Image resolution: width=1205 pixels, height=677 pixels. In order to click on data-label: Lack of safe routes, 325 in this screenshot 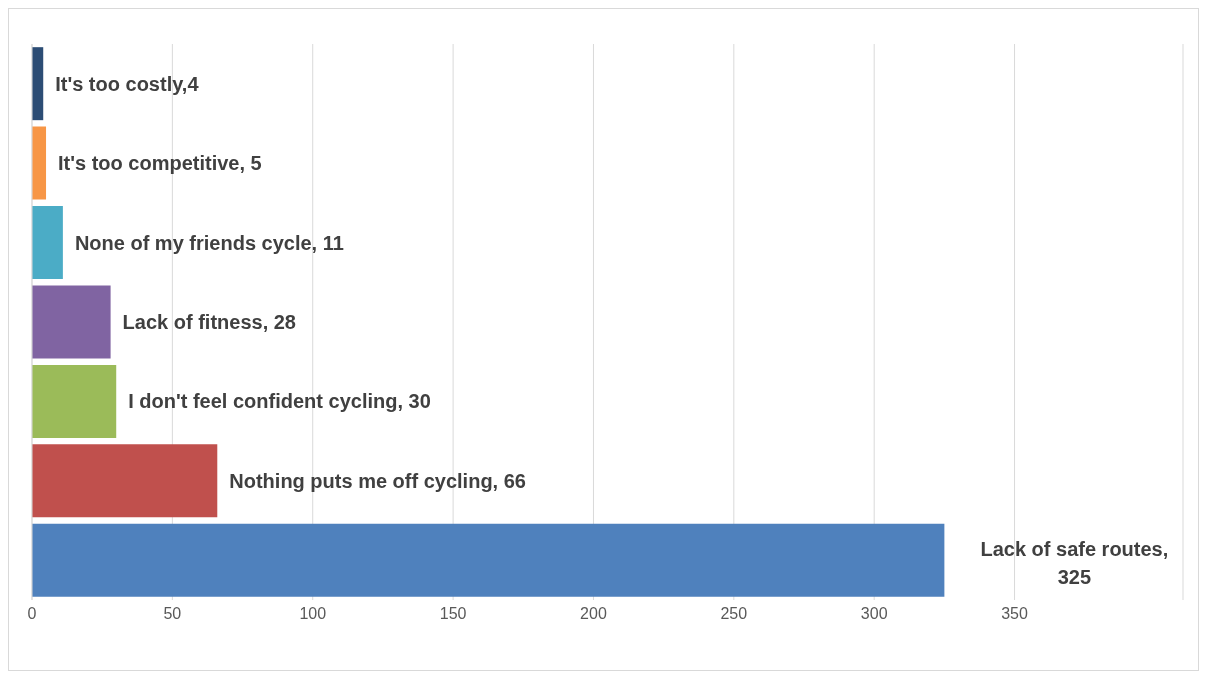, I will do `click(1074, 563)`.